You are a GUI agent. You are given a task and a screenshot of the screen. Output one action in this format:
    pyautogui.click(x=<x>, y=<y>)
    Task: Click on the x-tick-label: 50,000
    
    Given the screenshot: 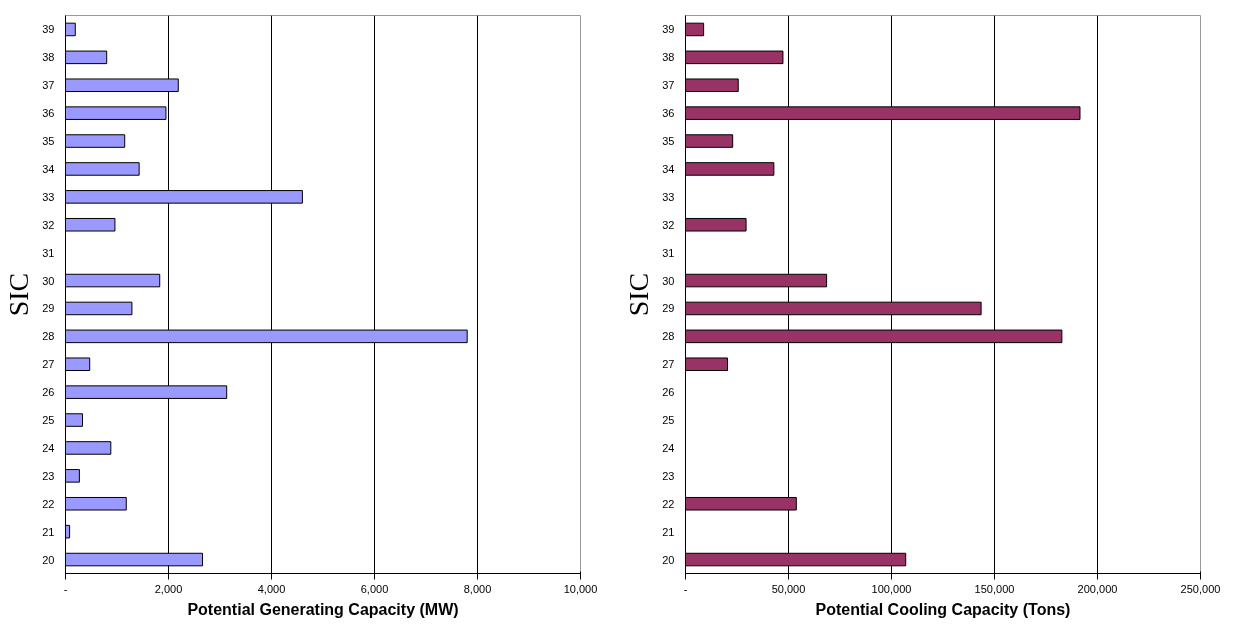 What is the action you would take?
    pyautogui.click(x=788, y=588)
    